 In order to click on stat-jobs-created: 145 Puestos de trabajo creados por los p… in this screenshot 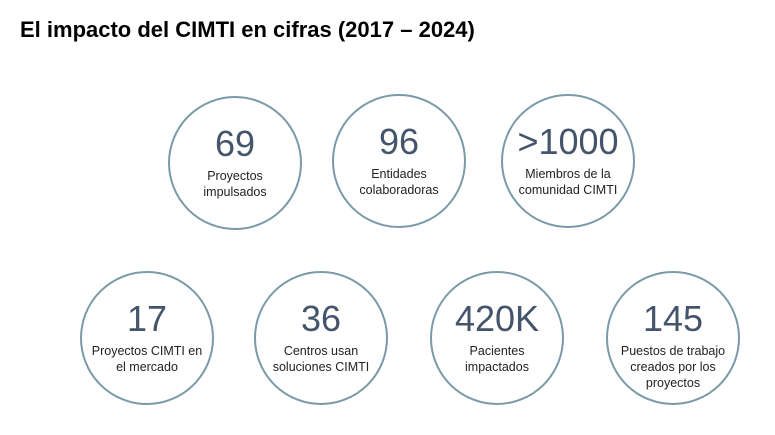, I will do `click(673, 338)`.